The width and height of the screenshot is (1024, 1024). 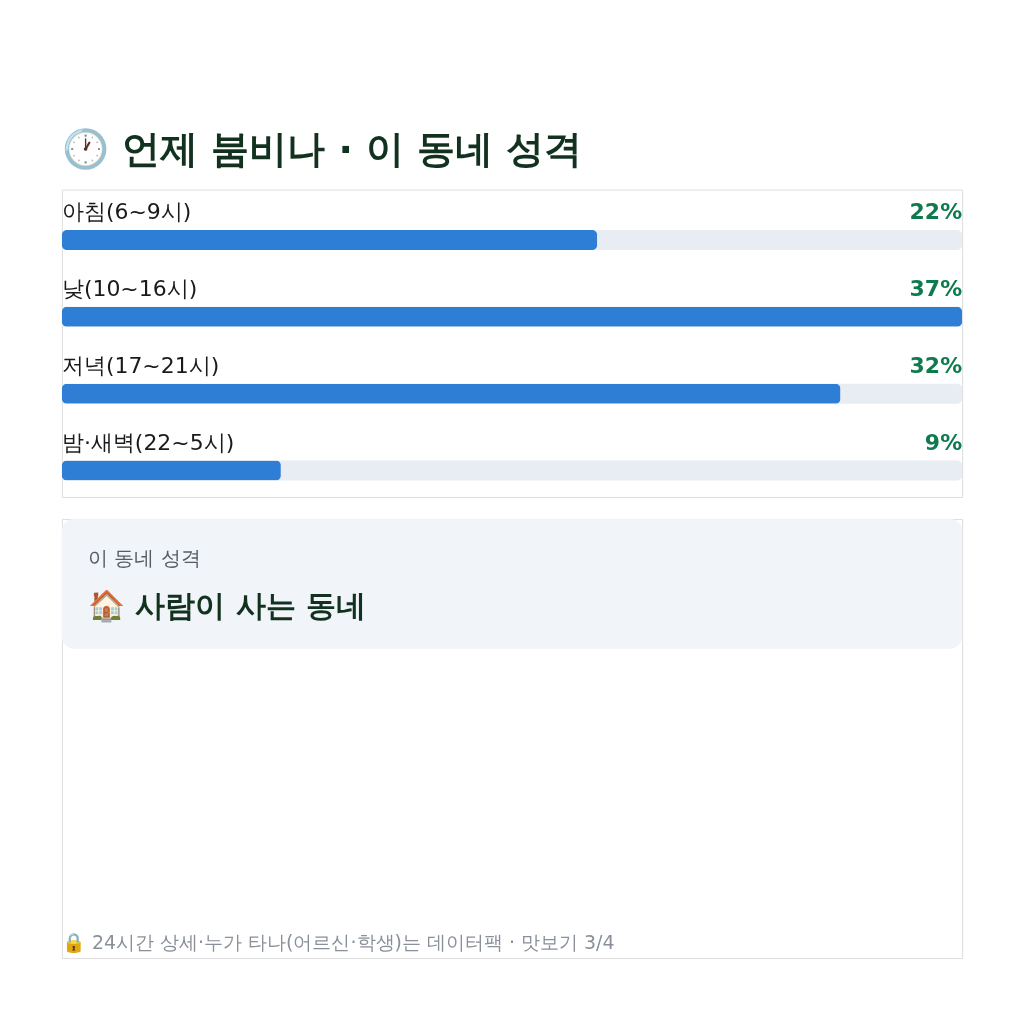 I want to click on y-tick-label: 아침(6~9시), so click(x=126, y=212).